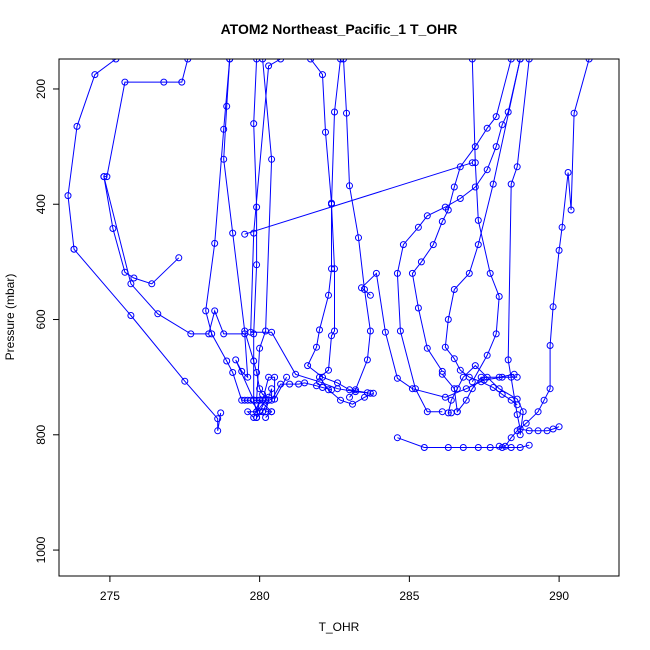  I want to click on chart-title: ATOM2 Northeast_Pacific_1 T_OHR, so click(339, 29).